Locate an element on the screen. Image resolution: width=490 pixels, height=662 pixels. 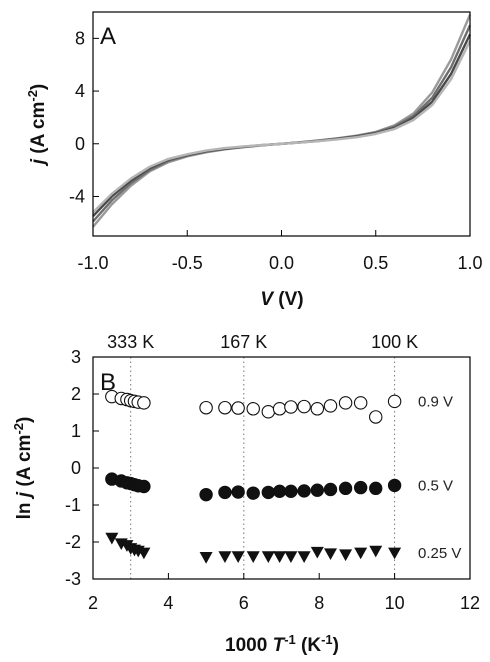
x-tick-label: 6 is located at coordinates (244, 603).